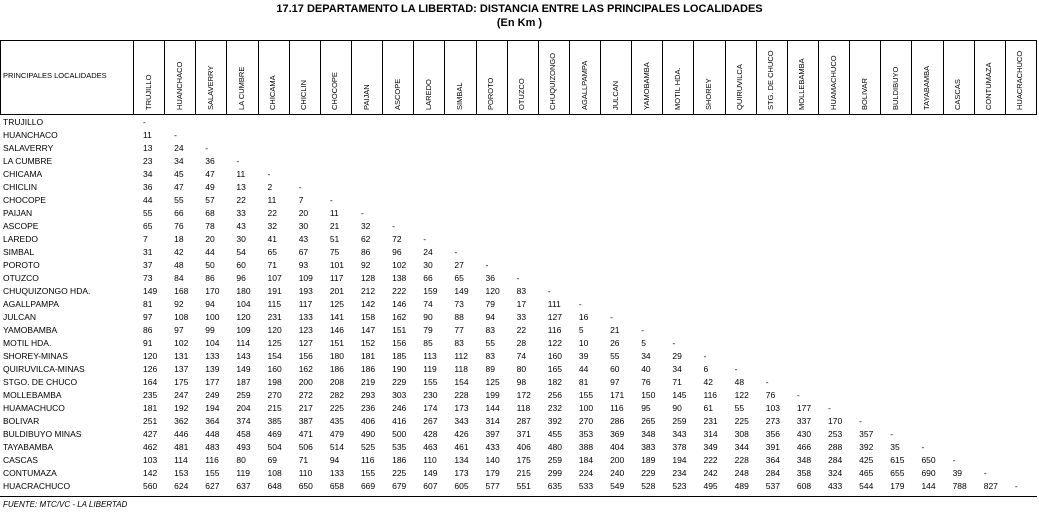  What do you see at coordinates (181, 395) in the screenshot?
I see `distance-cell: 247` at bounding box center [181, 395].